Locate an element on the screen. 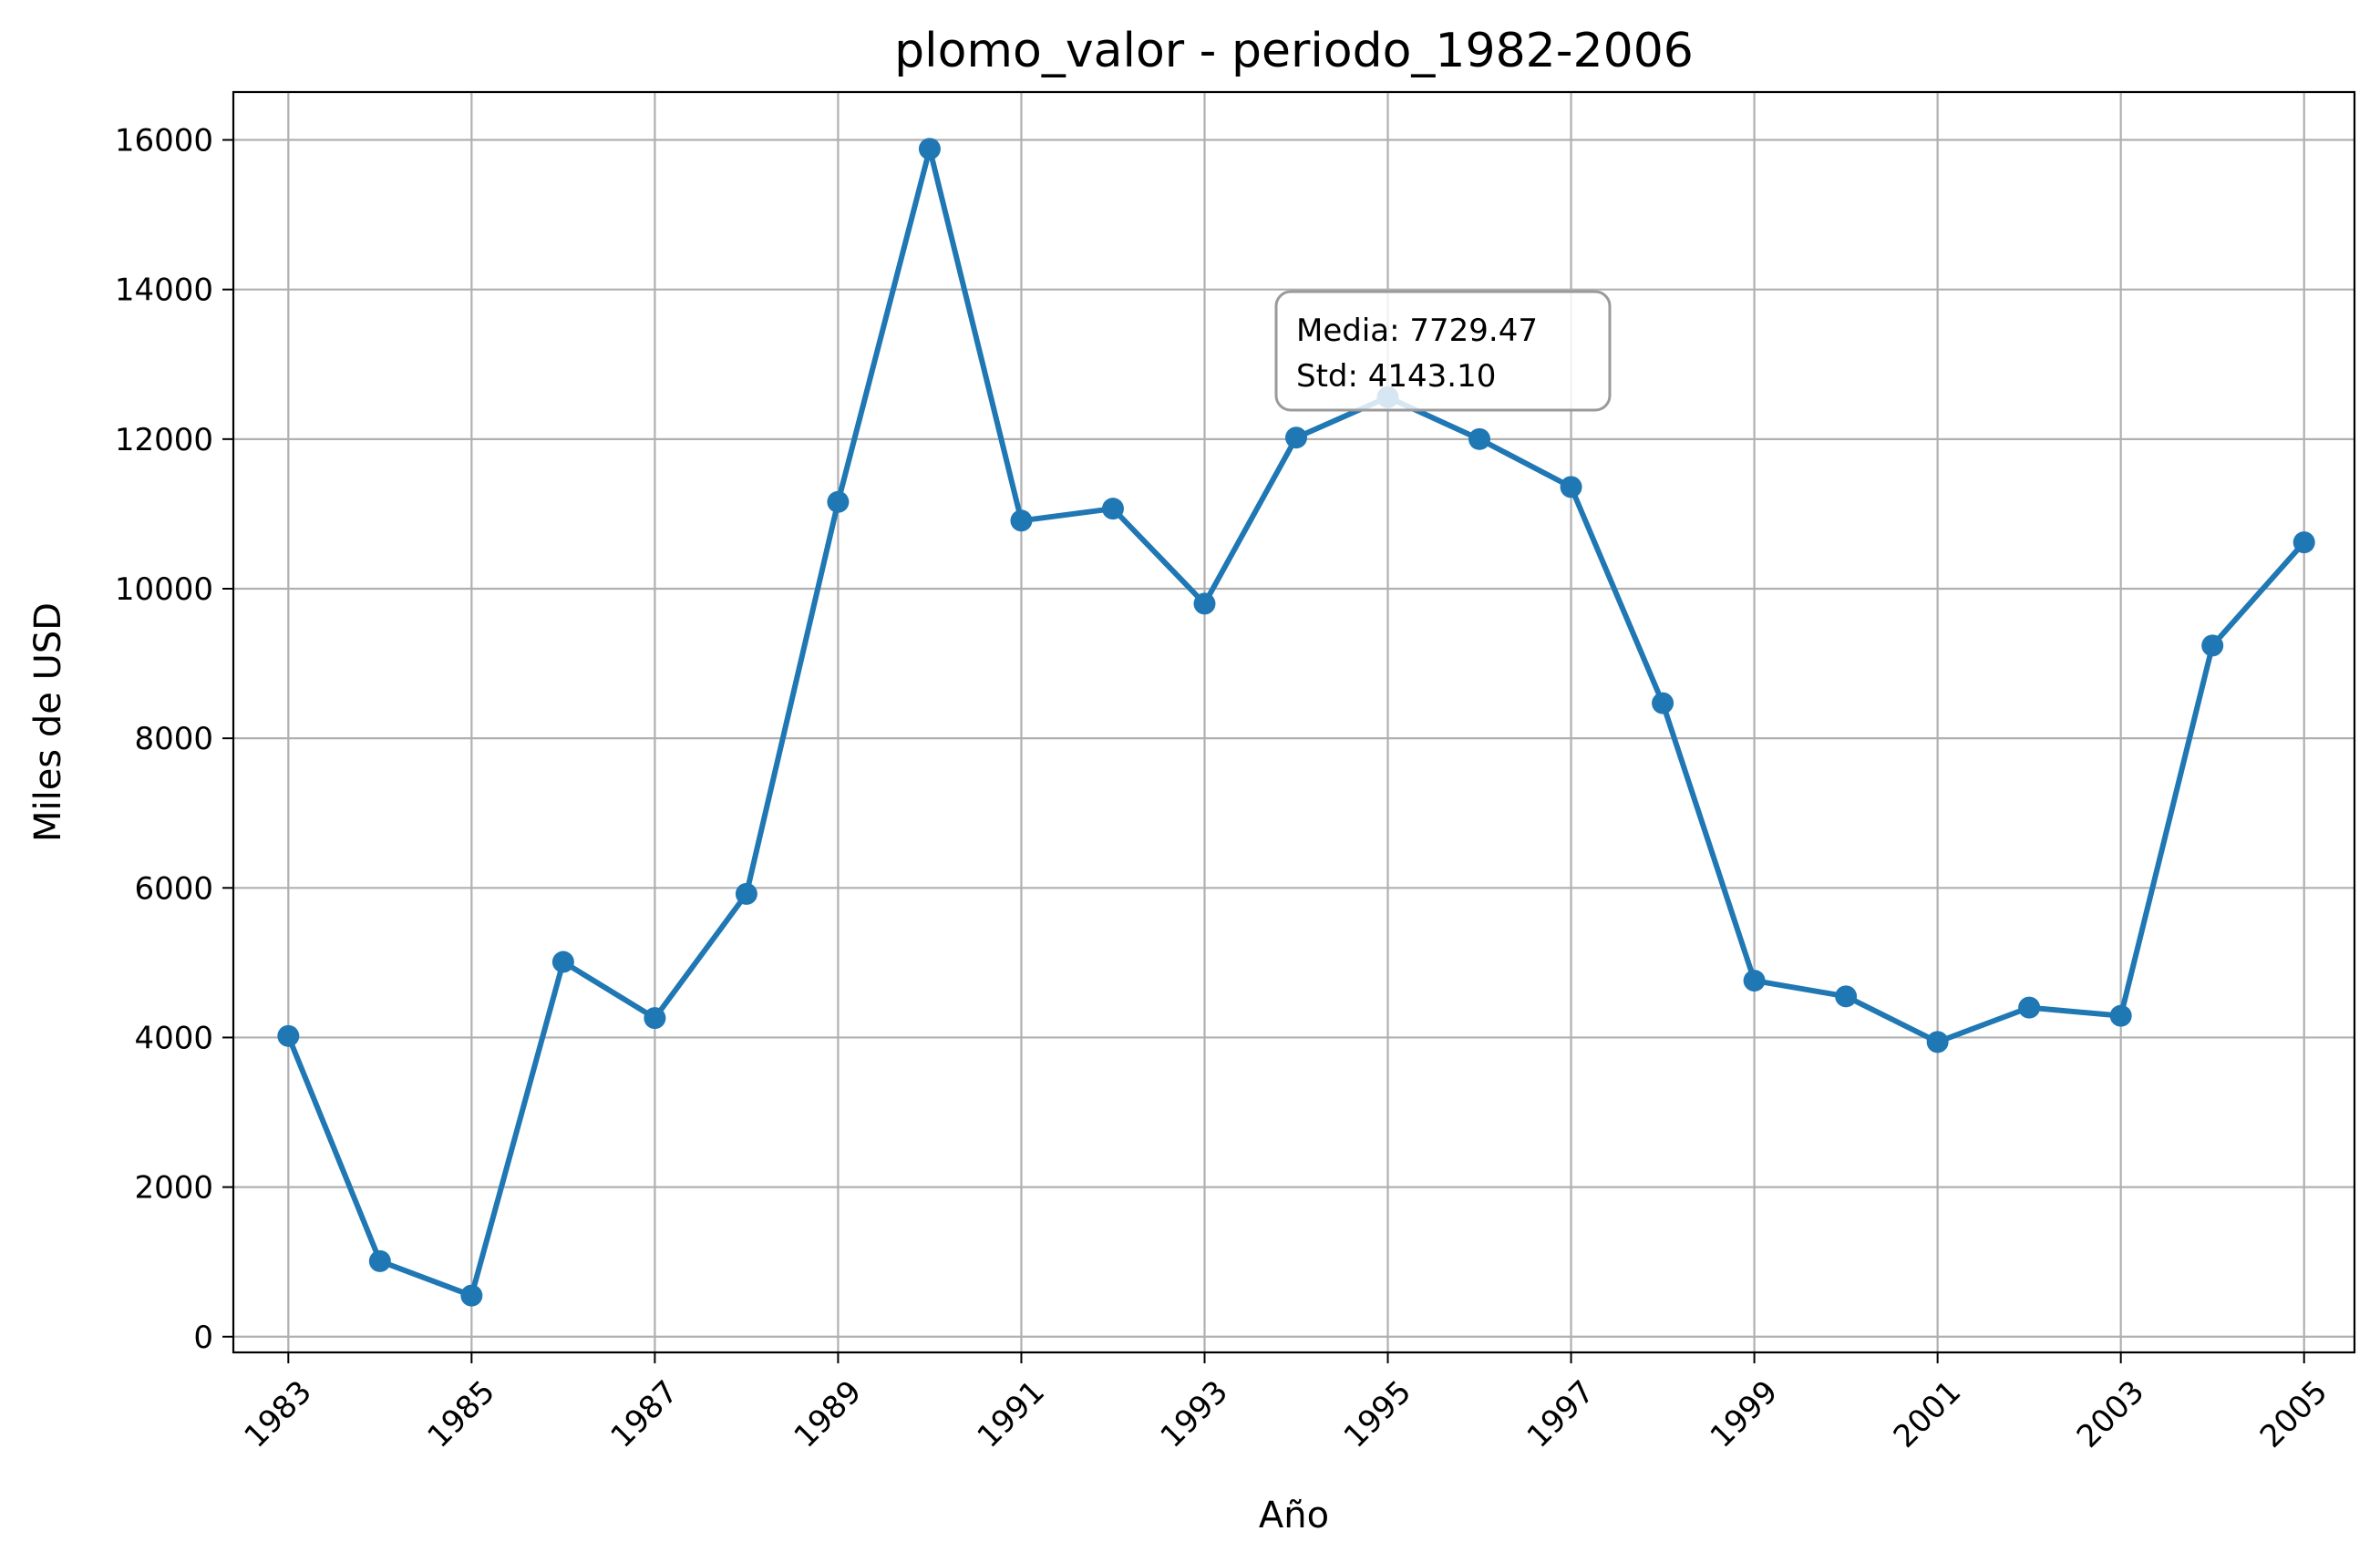  stats-annotation: Media: 7729.47 Std: 4143.10 is located at coordinates (1443, 351).